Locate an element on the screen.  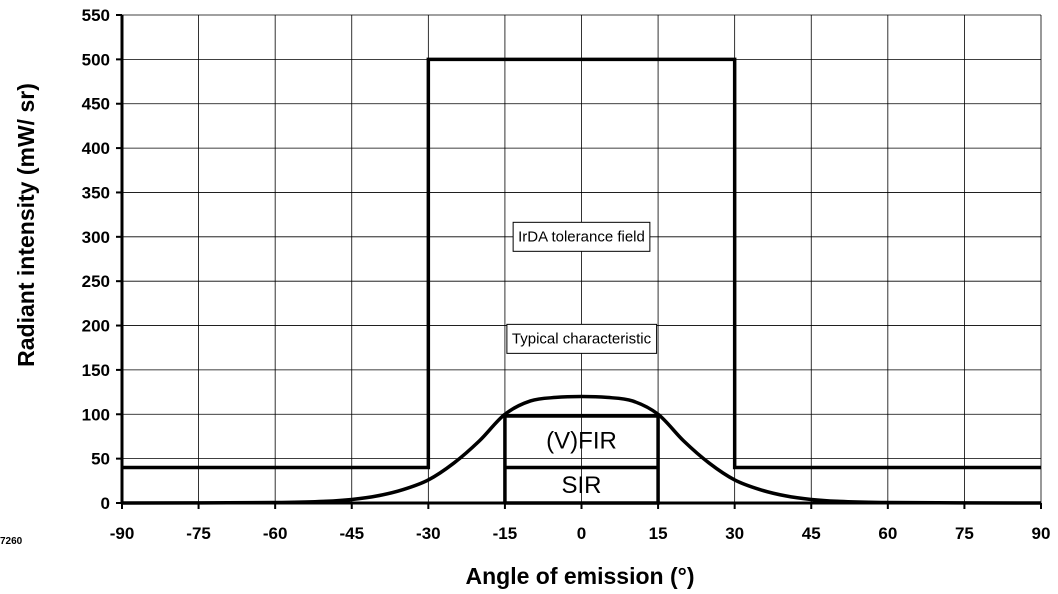
annotation-0: IrDA tolerance field is located at coordinates (581, 236).